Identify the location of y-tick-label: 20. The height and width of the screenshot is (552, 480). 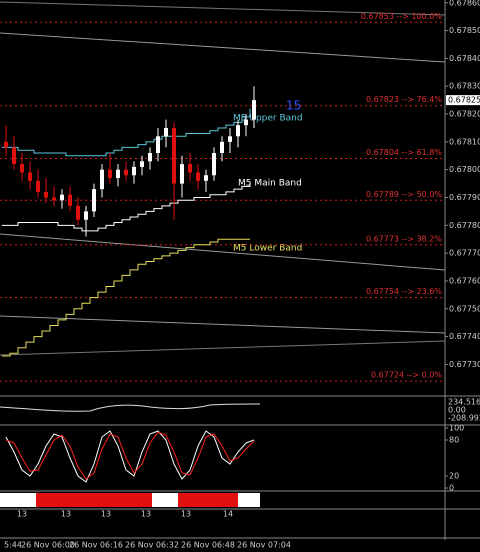
(454, 476).